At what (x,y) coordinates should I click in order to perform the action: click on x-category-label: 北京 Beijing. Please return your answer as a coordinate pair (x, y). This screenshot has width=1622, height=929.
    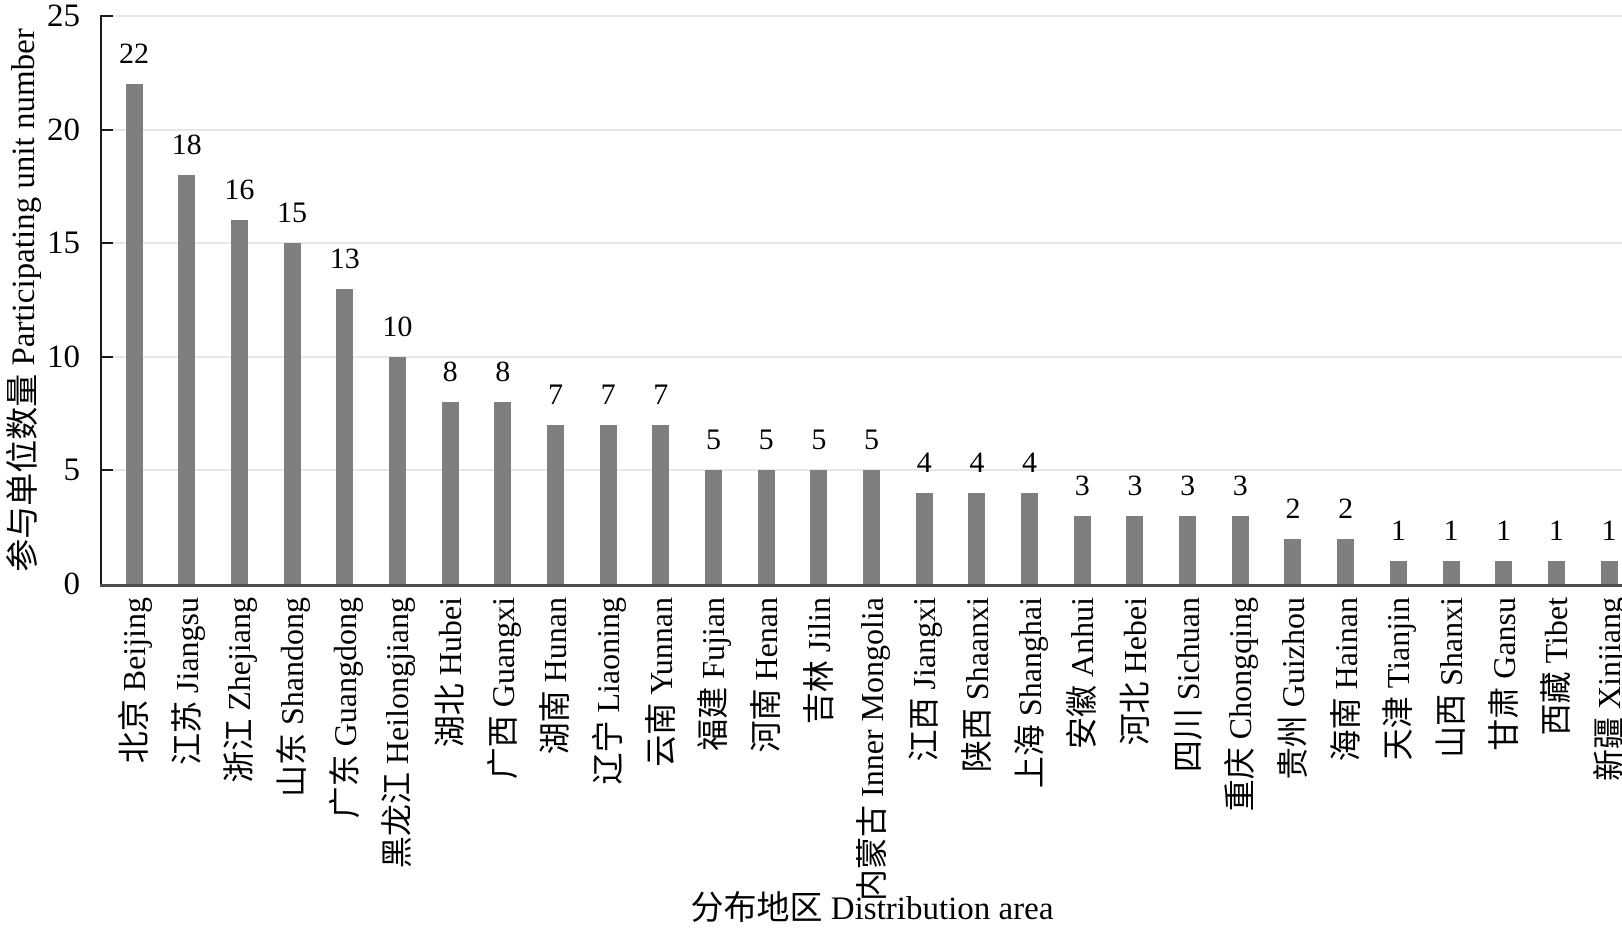
    Looking at the image, I should click on (134, 680).